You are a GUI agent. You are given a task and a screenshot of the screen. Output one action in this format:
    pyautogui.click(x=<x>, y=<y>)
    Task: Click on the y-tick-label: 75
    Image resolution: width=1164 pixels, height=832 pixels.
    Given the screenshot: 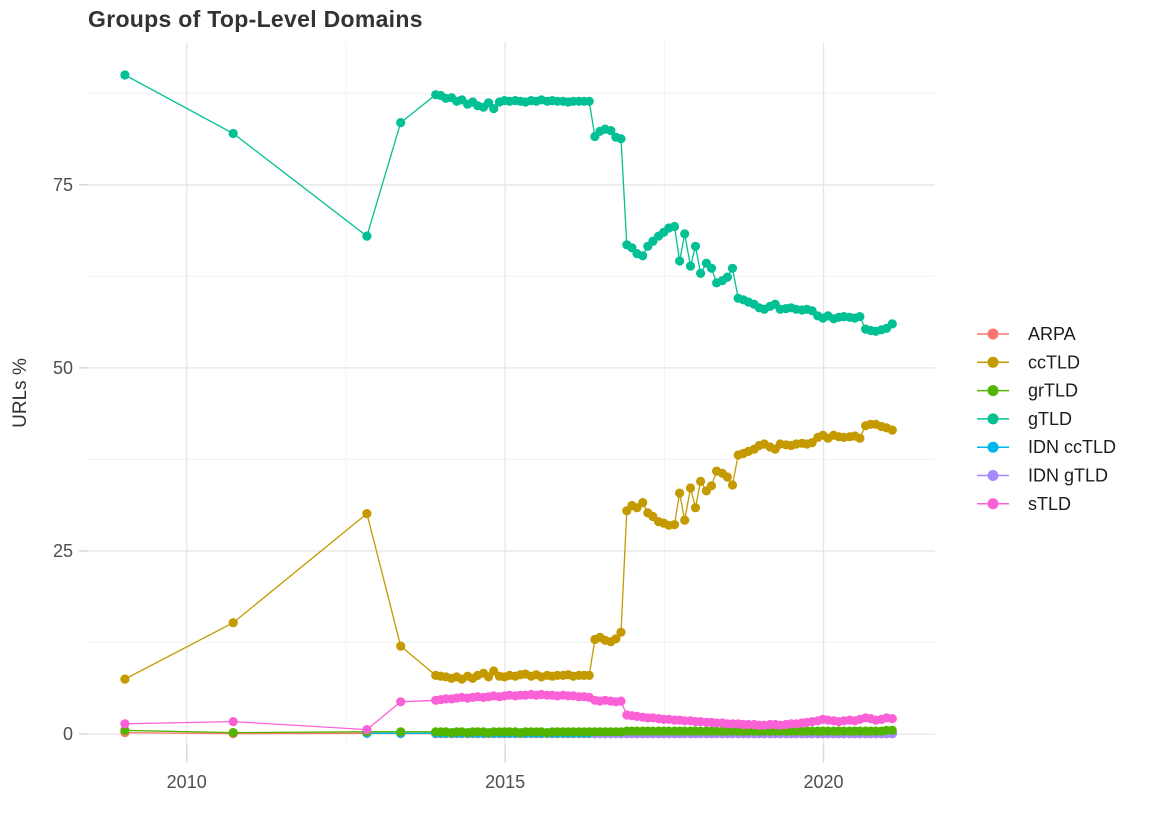 What is the action you would take?
    pyautogui.click(x=63, y=185)
    